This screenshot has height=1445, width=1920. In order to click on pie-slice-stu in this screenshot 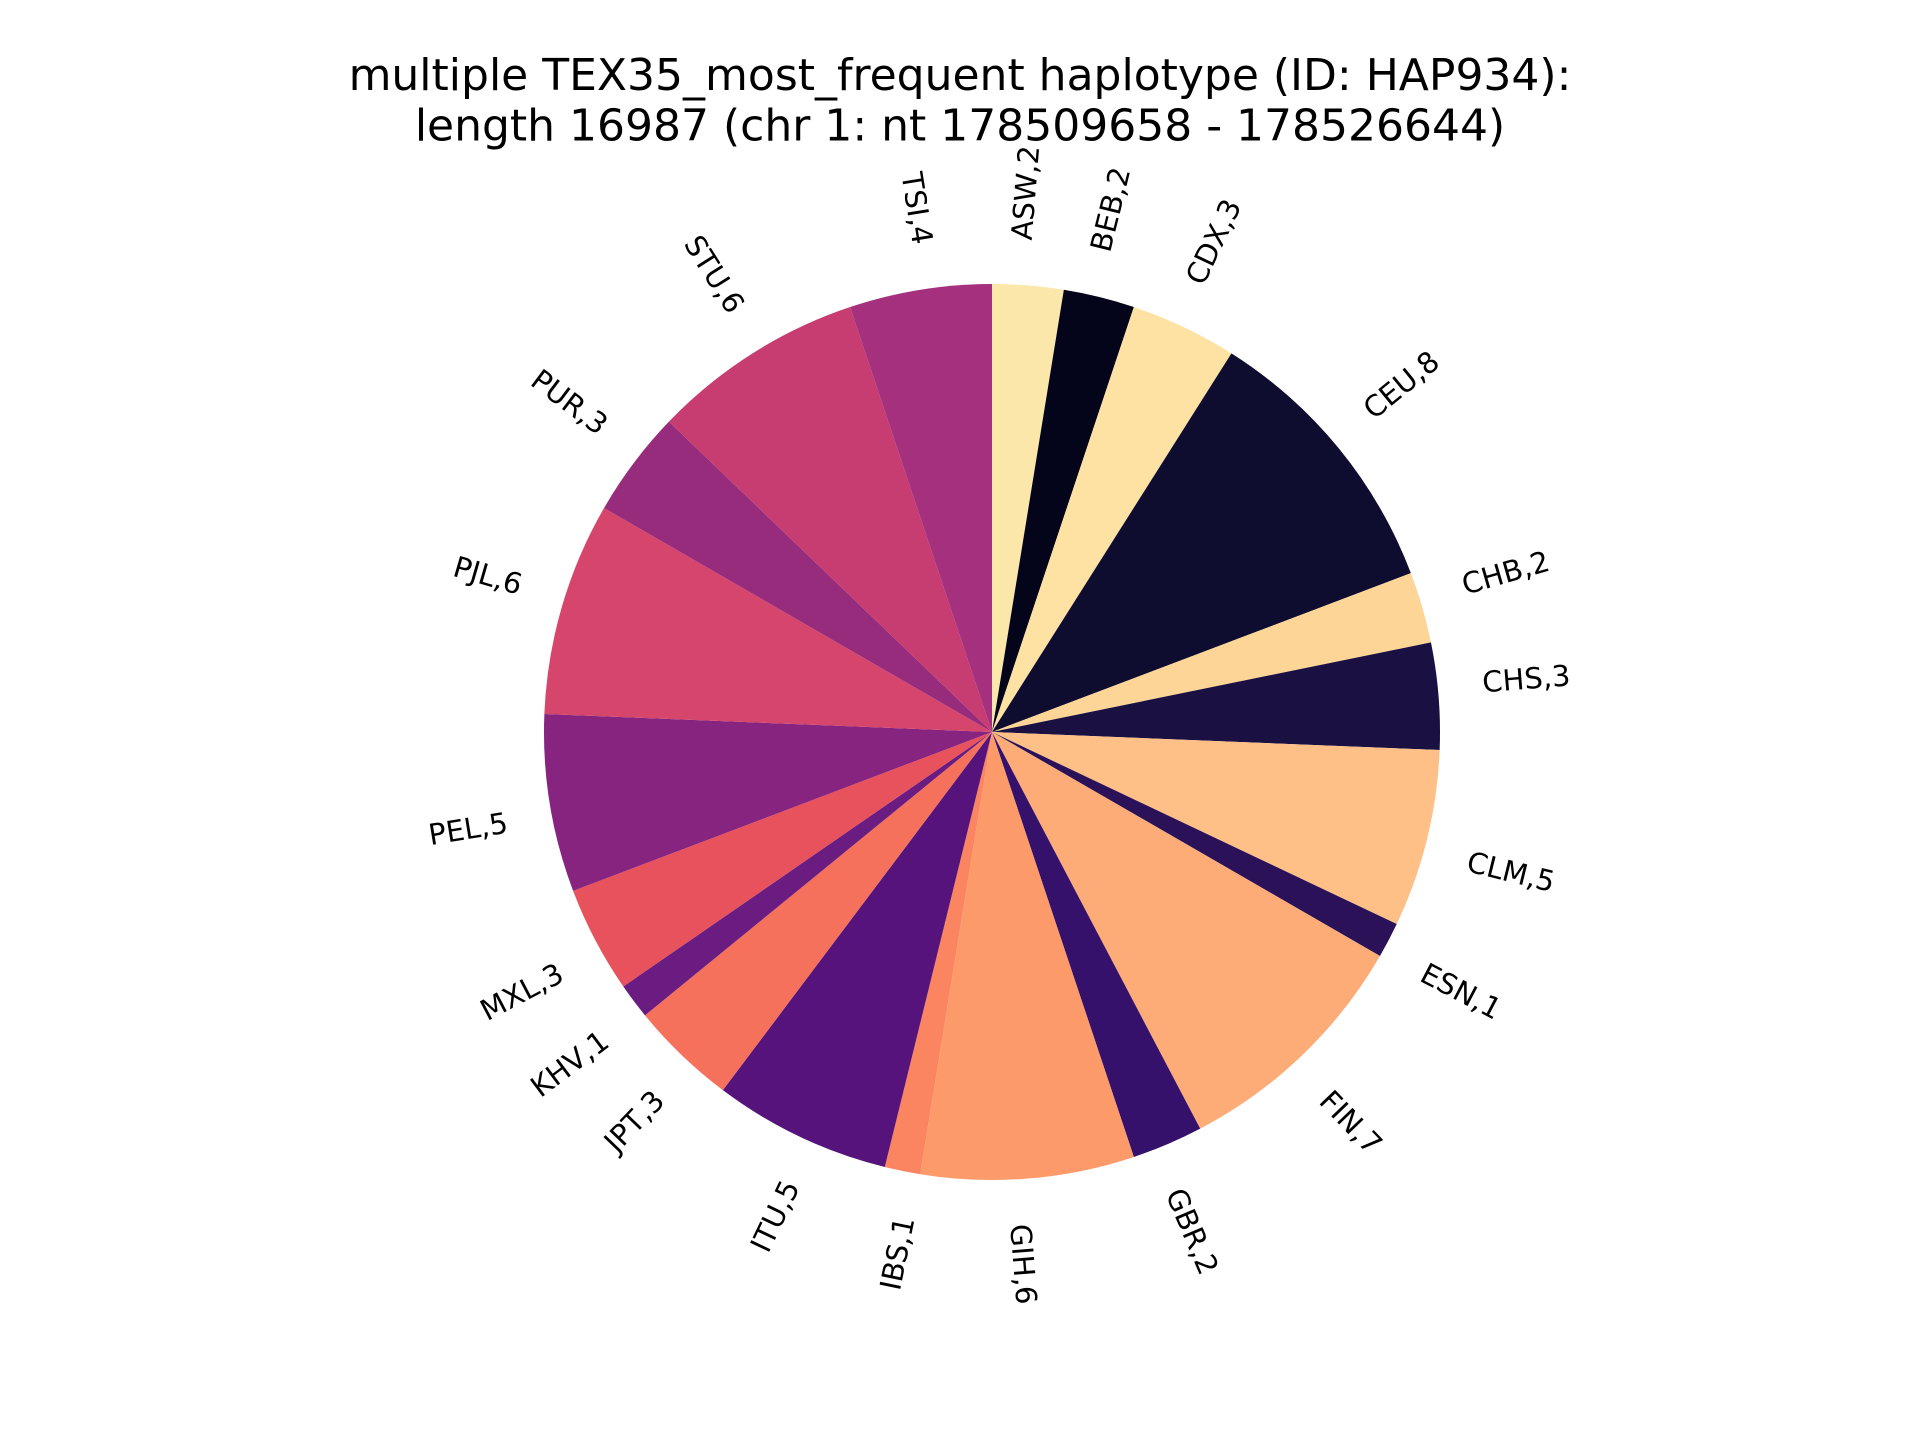, I will do `click(830, 519)`.